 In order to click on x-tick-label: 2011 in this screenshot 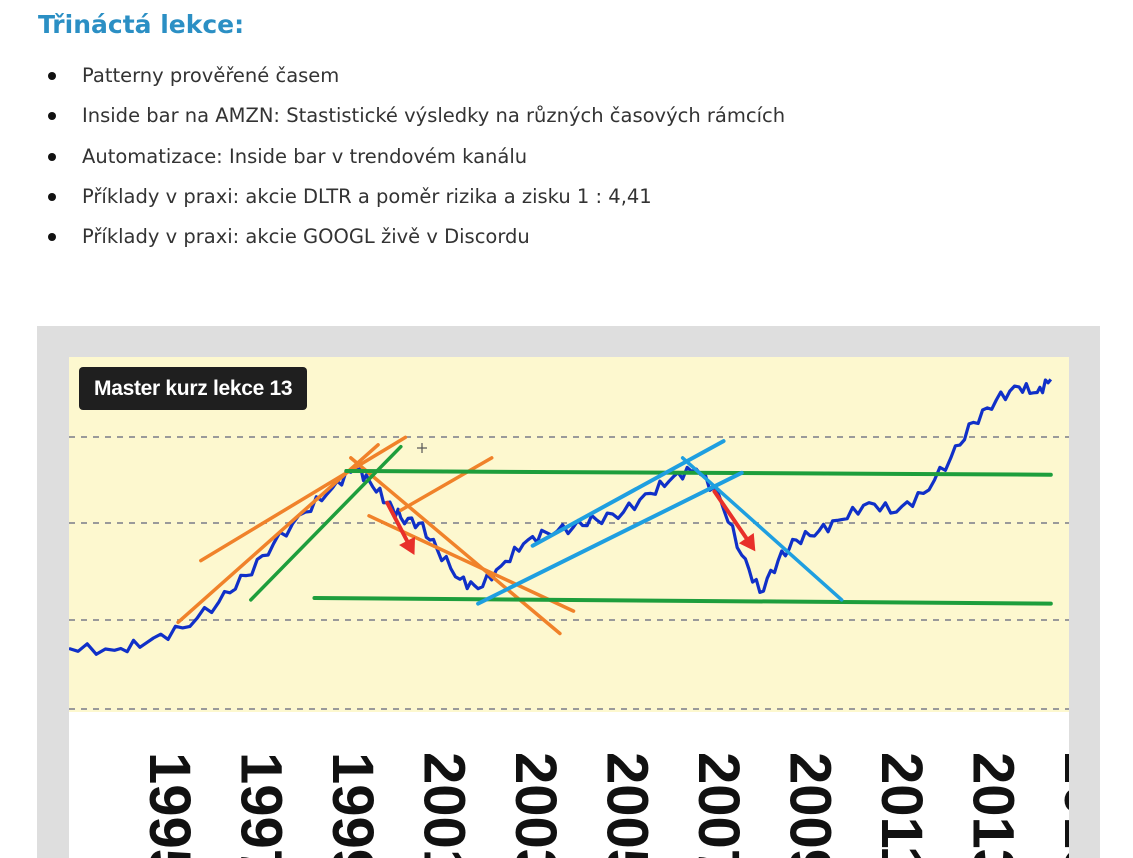, I will do `click(901, 805)`.